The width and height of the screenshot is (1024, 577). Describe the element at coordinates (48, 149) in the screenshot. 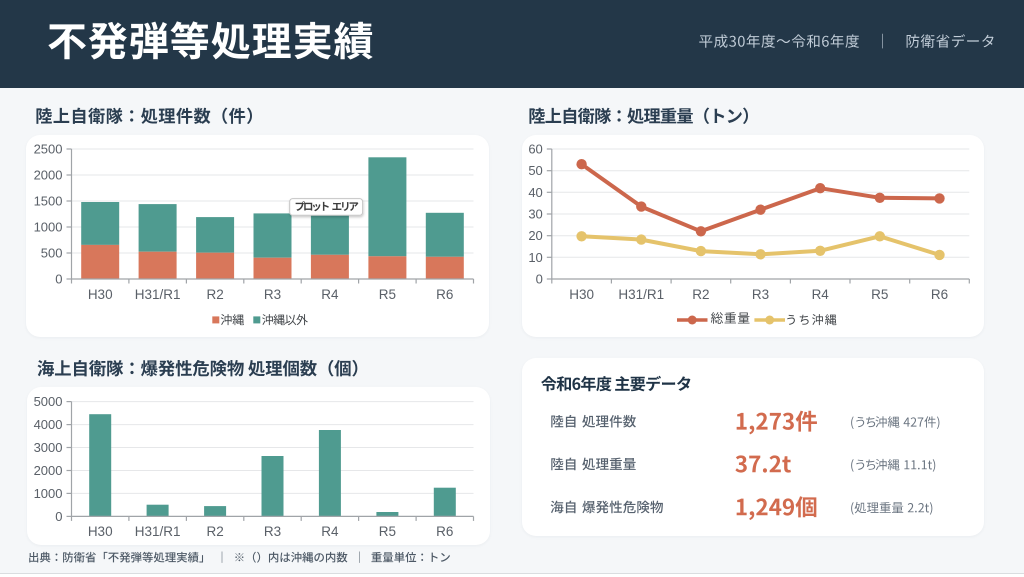

I see `svg-text: 2500` at that location.